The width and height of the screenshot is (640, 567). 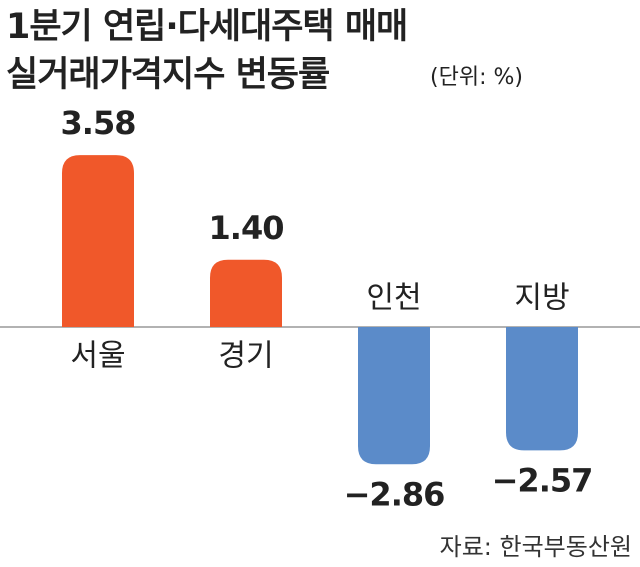 What do you see at coordinates (98, 123) in the screenshot?
I see `value-label: 3.58` at bounding box center [98, 123].